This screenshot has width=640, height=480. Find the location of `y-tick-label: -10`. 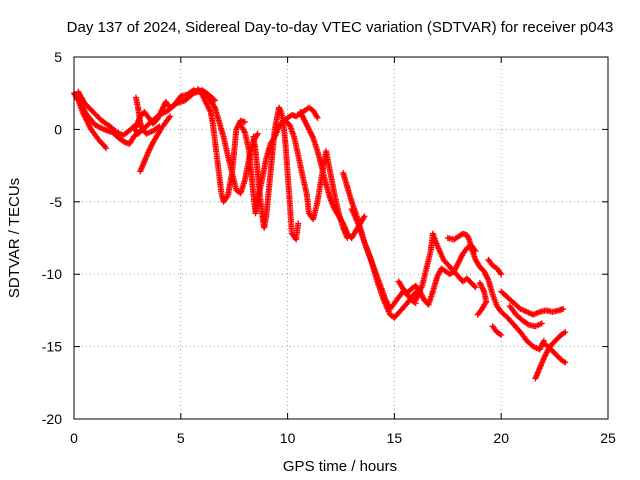

y-tick-label: -10 is located at coordinates (52, 274).